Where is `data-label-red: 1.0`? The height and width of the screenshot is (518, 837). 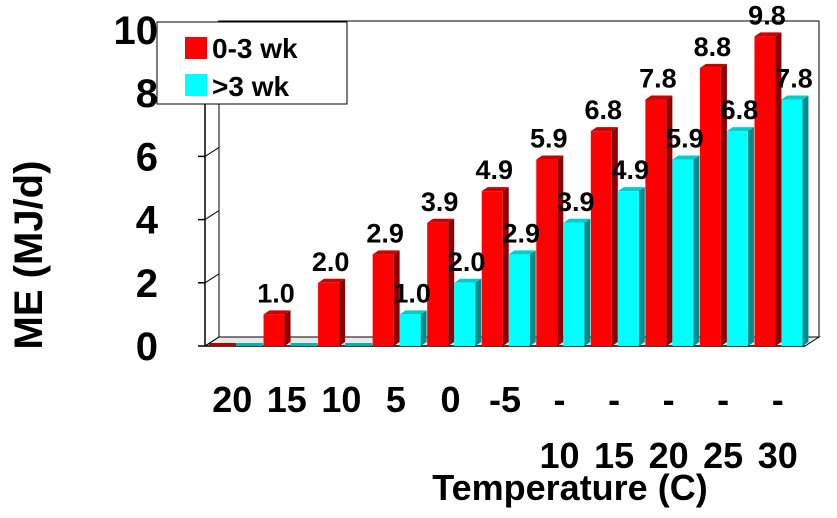 data-label-red: 1.0 is located at coordinates (276, 293).